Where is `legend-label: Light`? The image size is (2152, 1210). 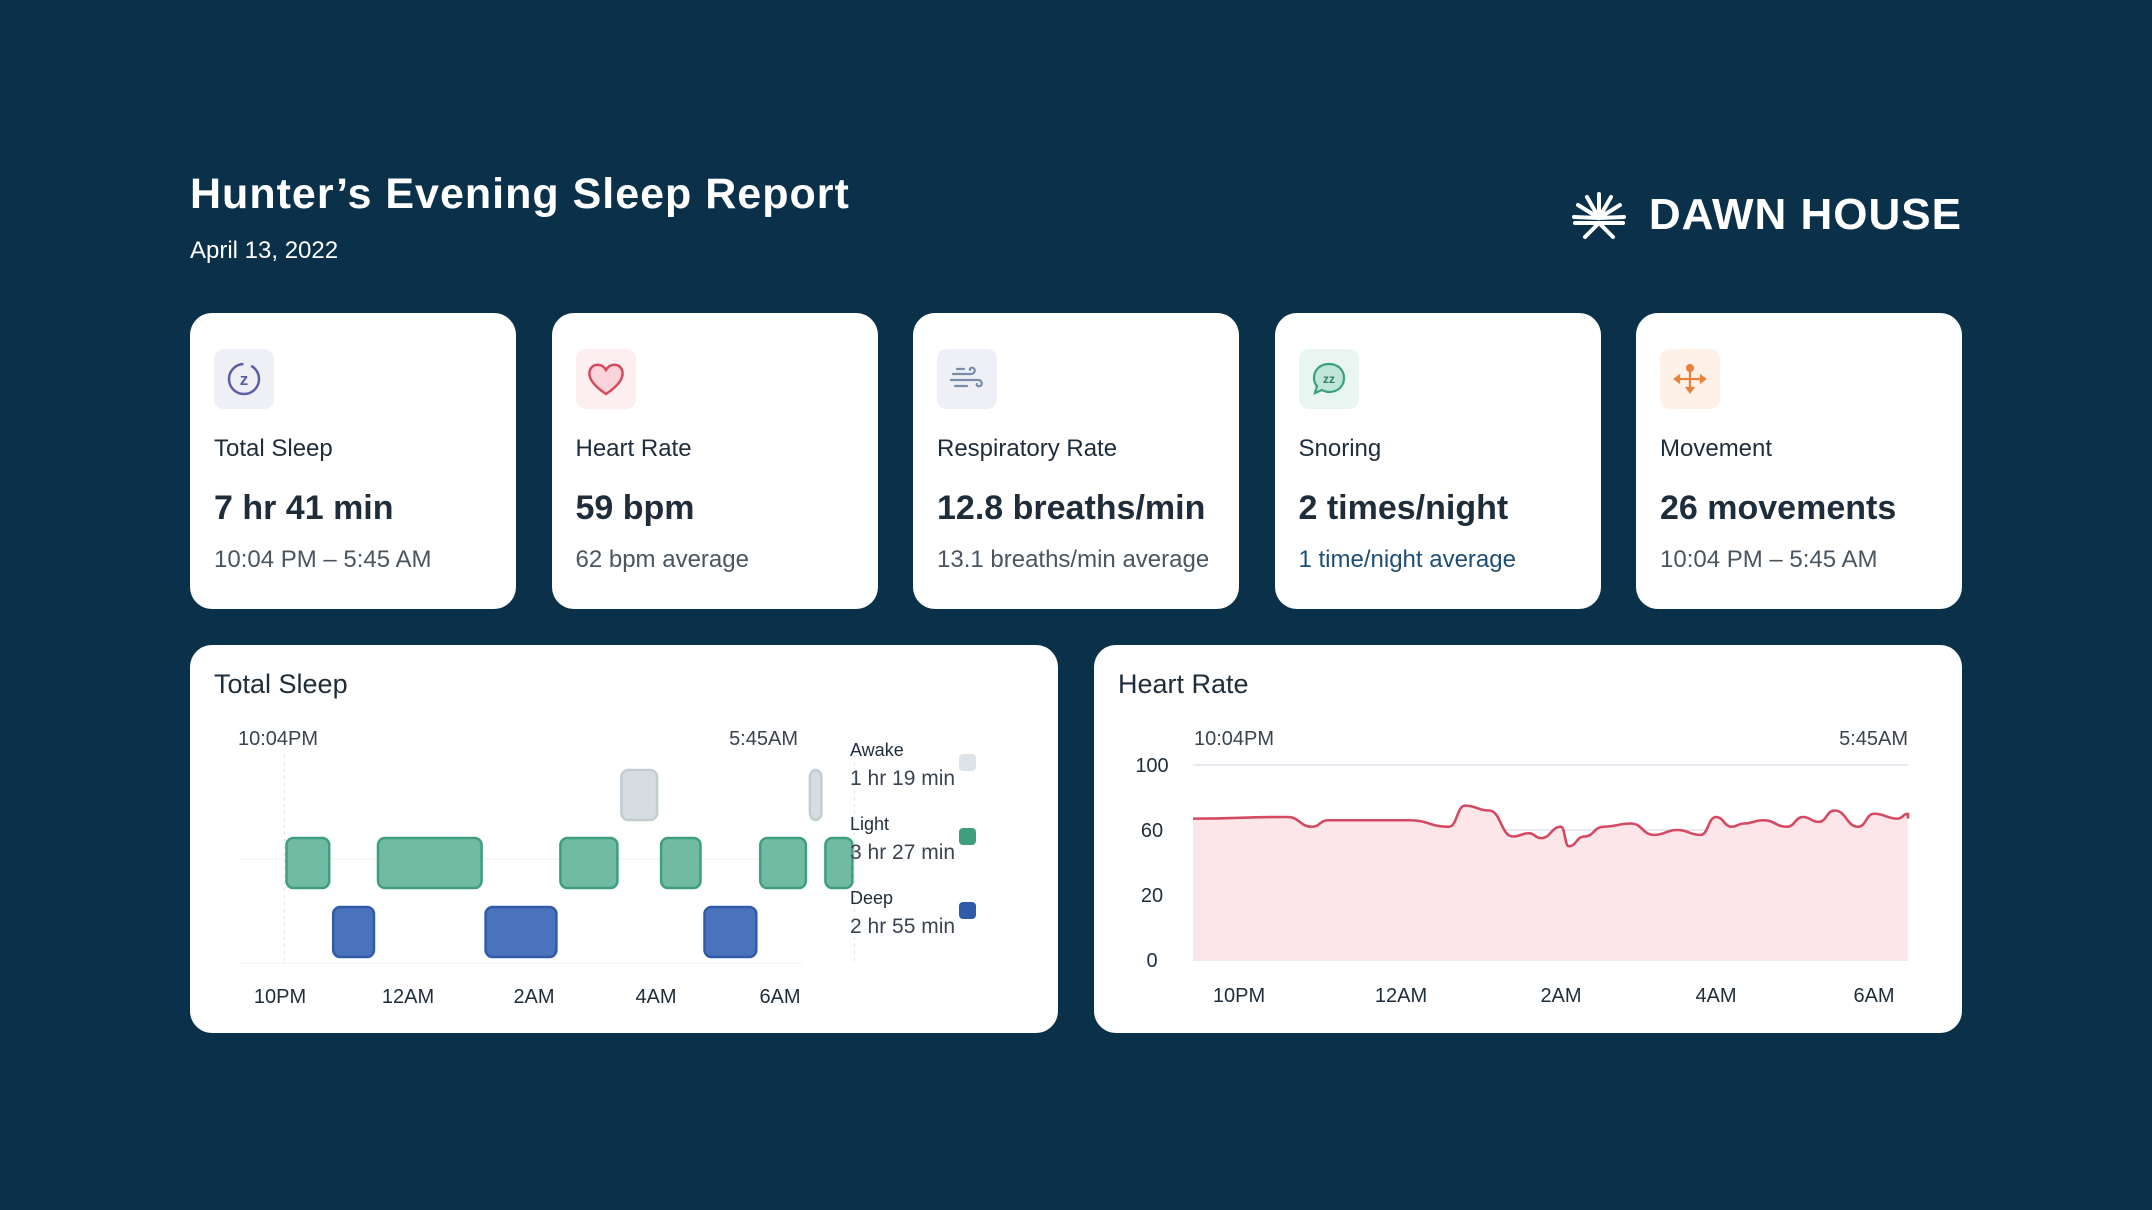
legend-label: Light is located at coordinates (870, 824).